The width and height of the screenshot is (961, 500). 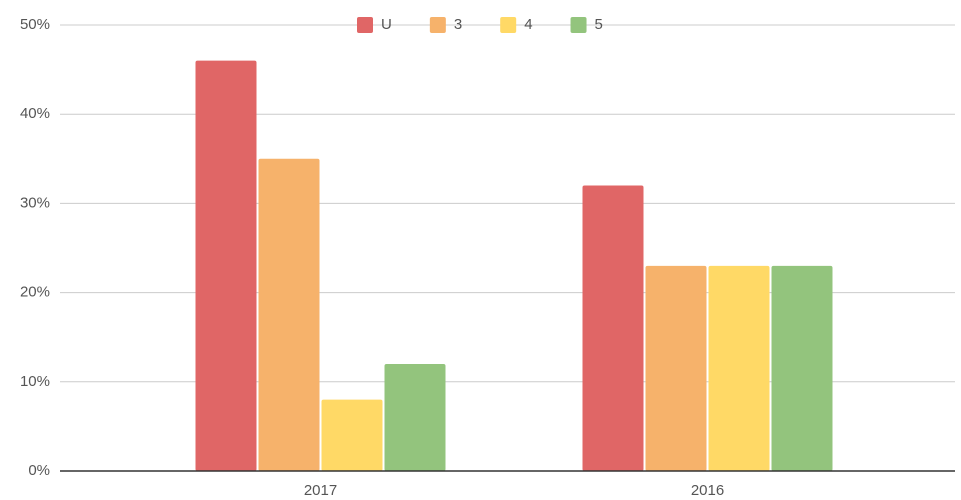 What do you see at coordinates (35, 292) in the screenshot?
I see `y-tick-label: 20%` at bounding box center [35, 292].